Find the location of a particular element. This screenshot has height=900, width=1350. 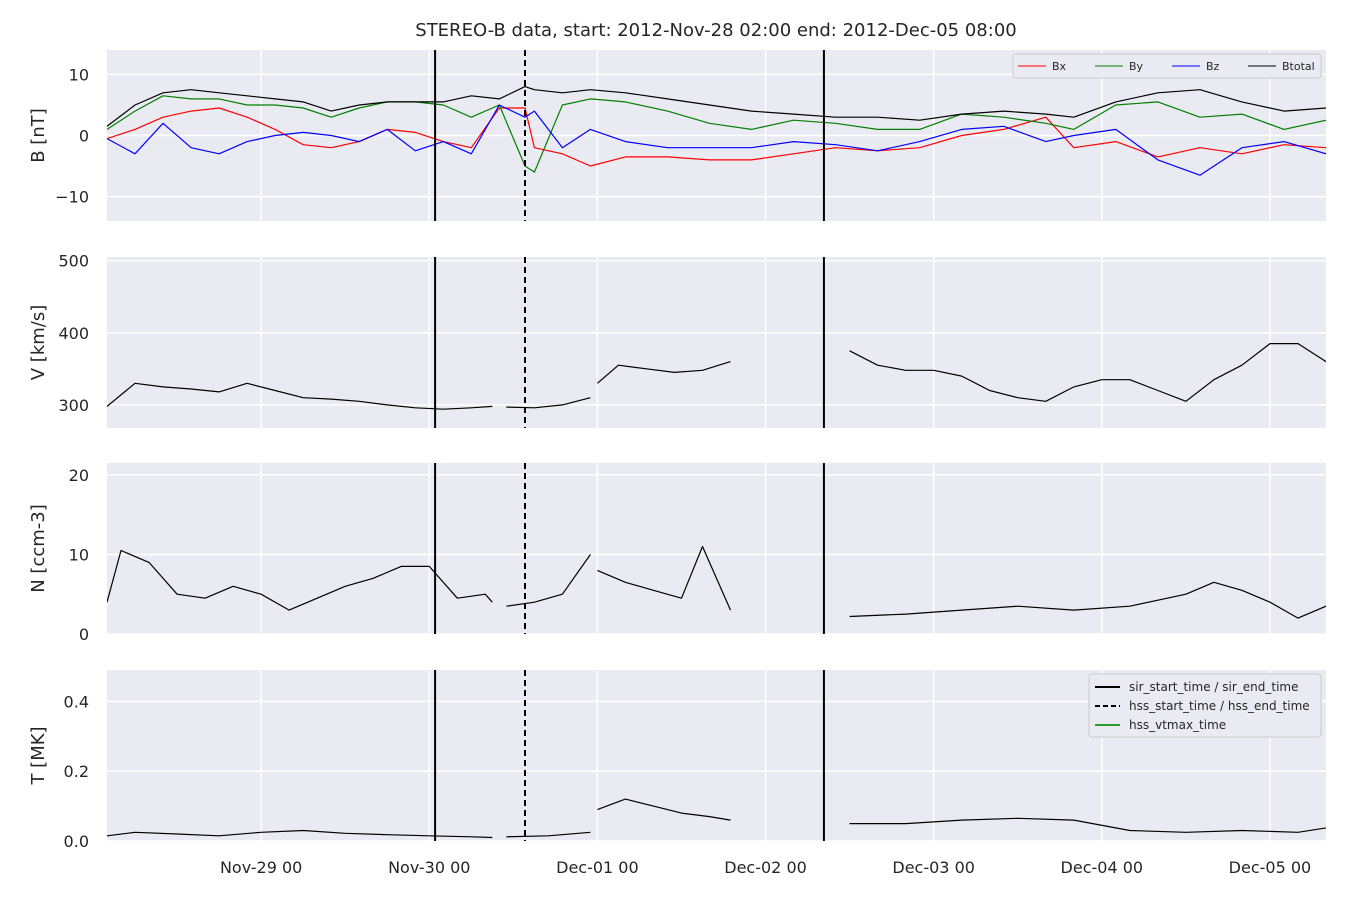

x-tick-label: Nov-29 00 is located at coordinates (261, 867).